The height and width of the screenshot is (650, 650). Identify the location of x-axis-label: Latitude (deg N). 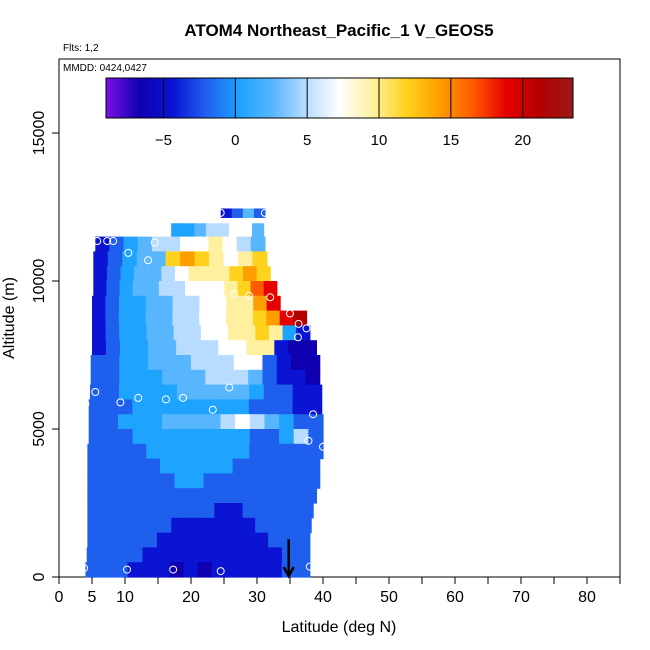
(339, 627).